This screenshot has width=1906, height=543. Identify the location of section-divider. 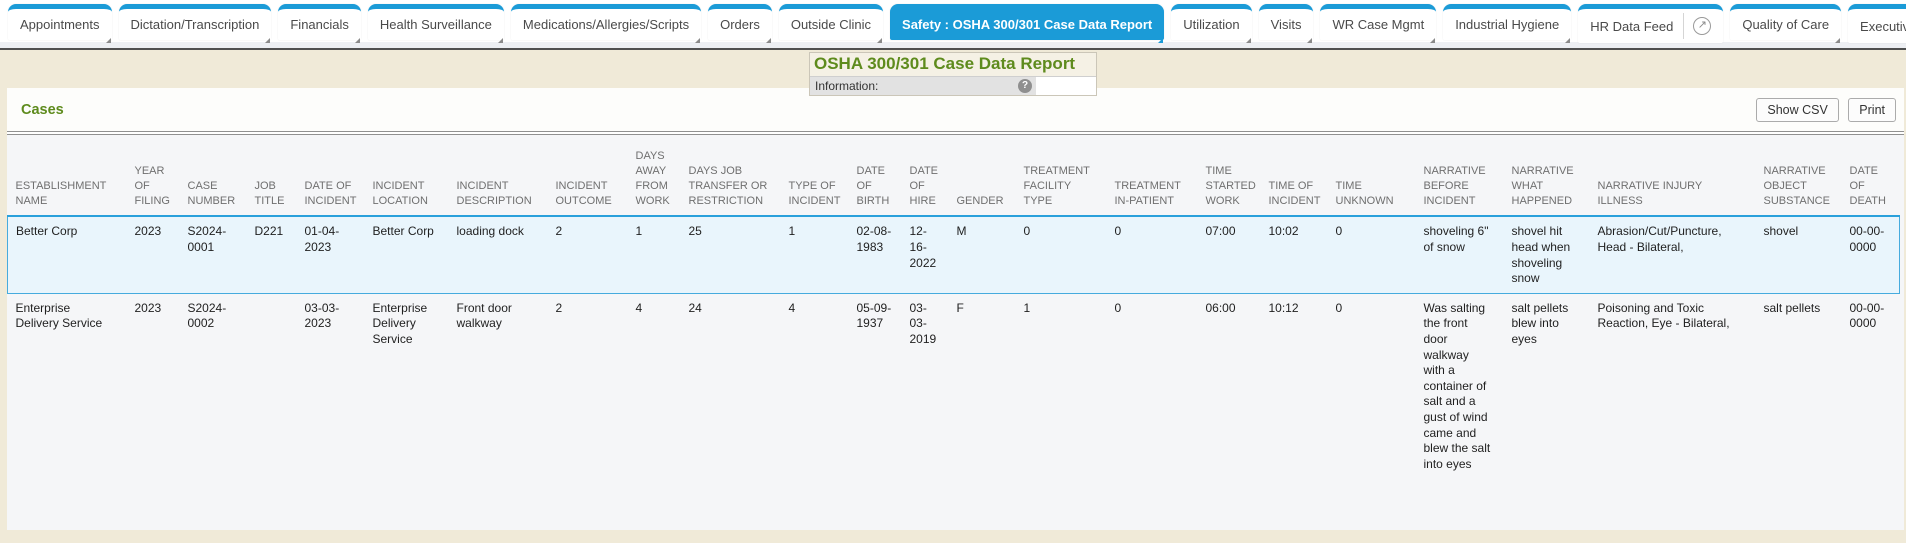
(955, 133).